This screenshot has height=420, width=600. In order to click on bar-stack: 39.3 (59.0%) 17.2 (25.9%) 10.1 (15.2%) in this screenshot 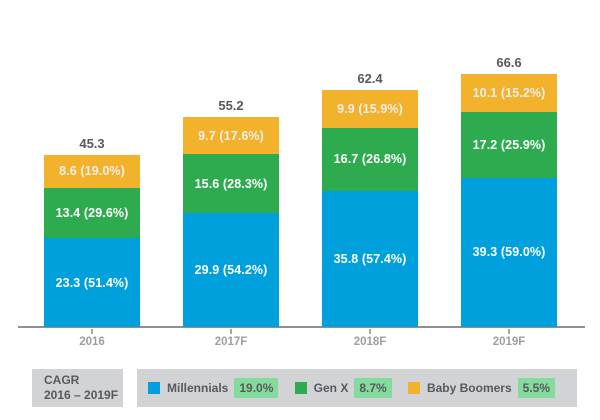, I will do `click(509, 200)`.